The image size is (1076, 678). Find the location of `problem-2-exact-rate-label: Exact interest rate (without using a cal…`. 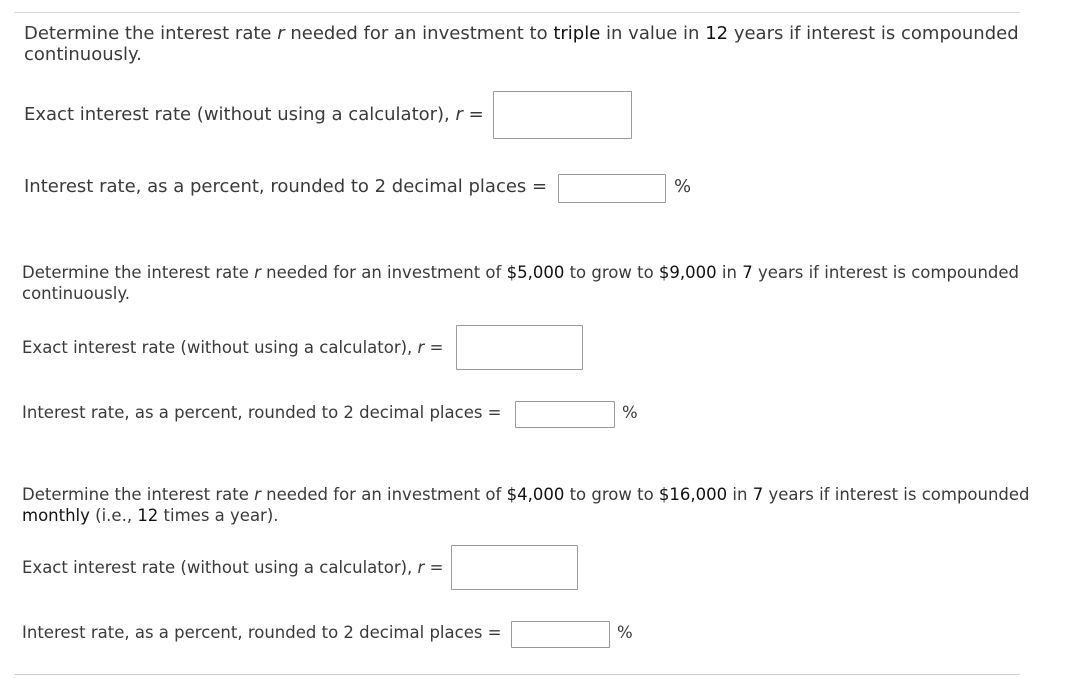

problem-2-exact-rate-label: Exact interest rate (without using a cal… is located at coordinates (232, 347).